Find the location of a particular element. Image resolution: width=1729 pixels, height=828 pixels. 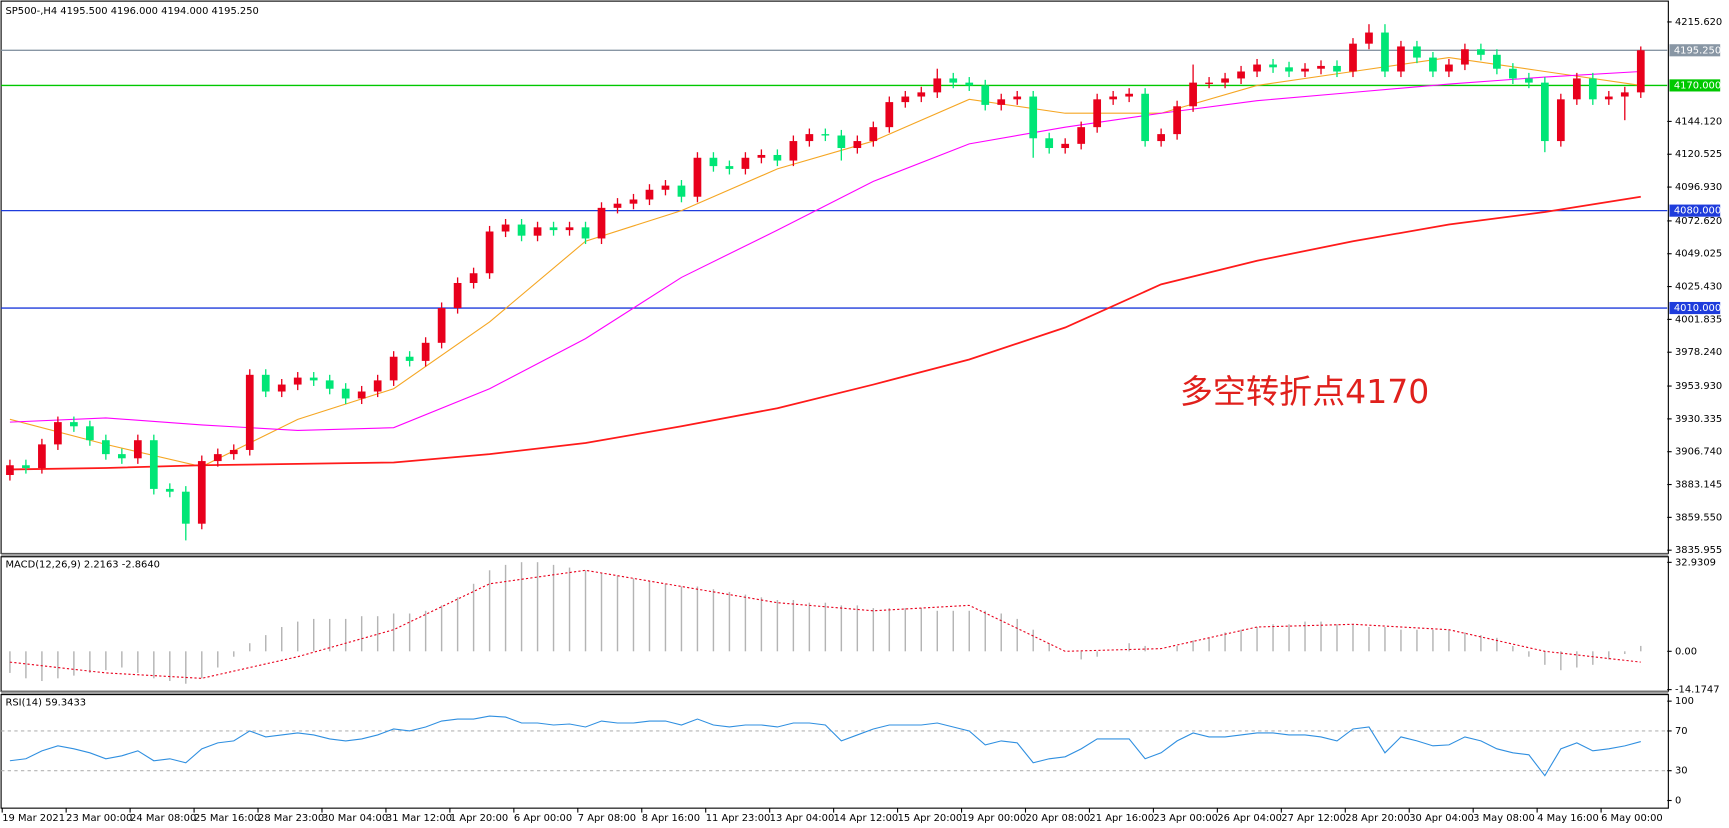

x-tick-label: 7 Apr 08:00 is located at coordinates (607, 818).